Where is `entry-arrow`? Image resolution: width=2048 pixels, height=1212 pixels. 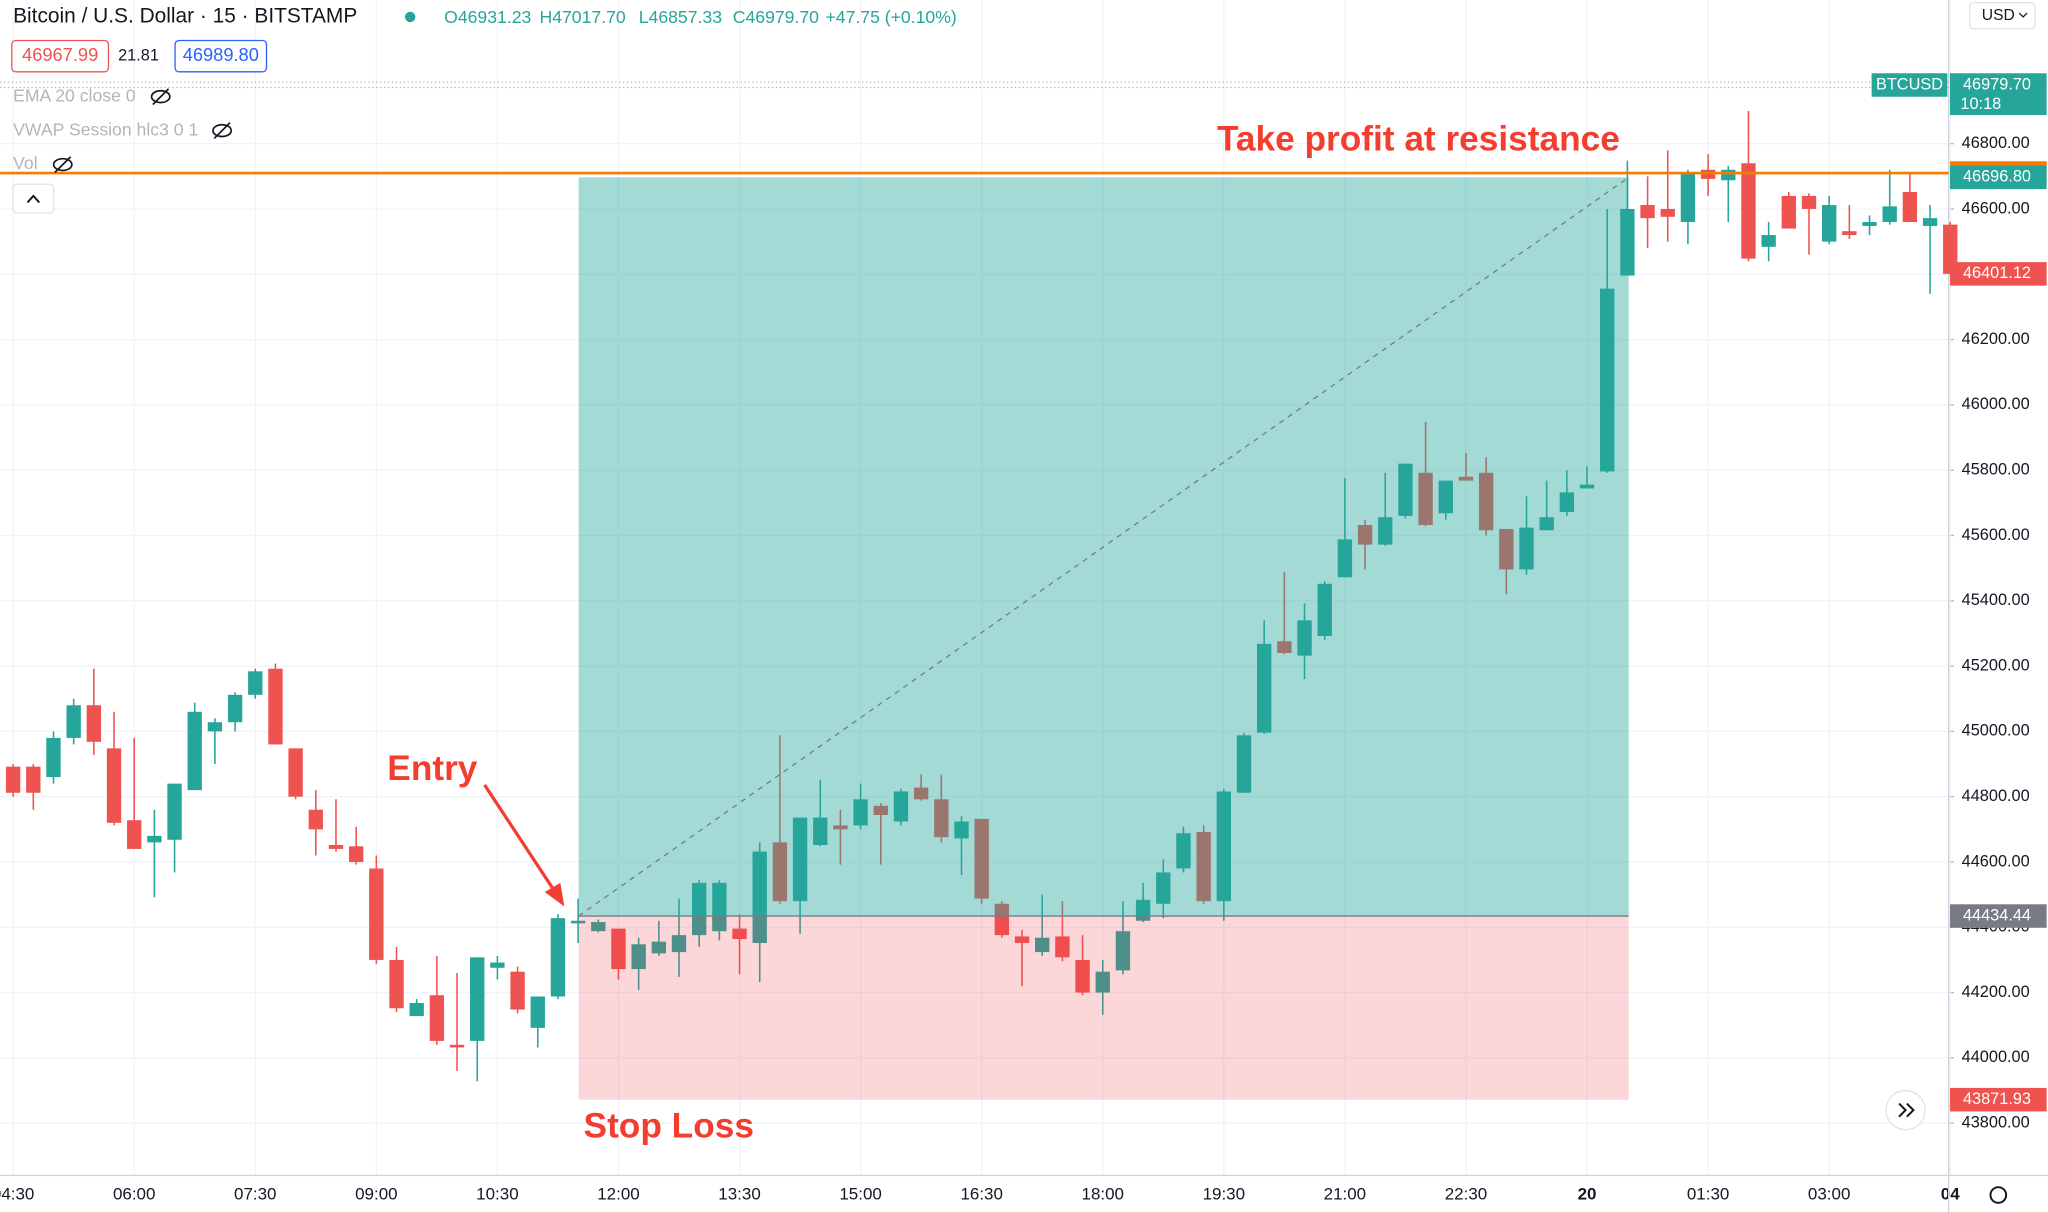
entry-arrow is located at coordinates (520, 838).